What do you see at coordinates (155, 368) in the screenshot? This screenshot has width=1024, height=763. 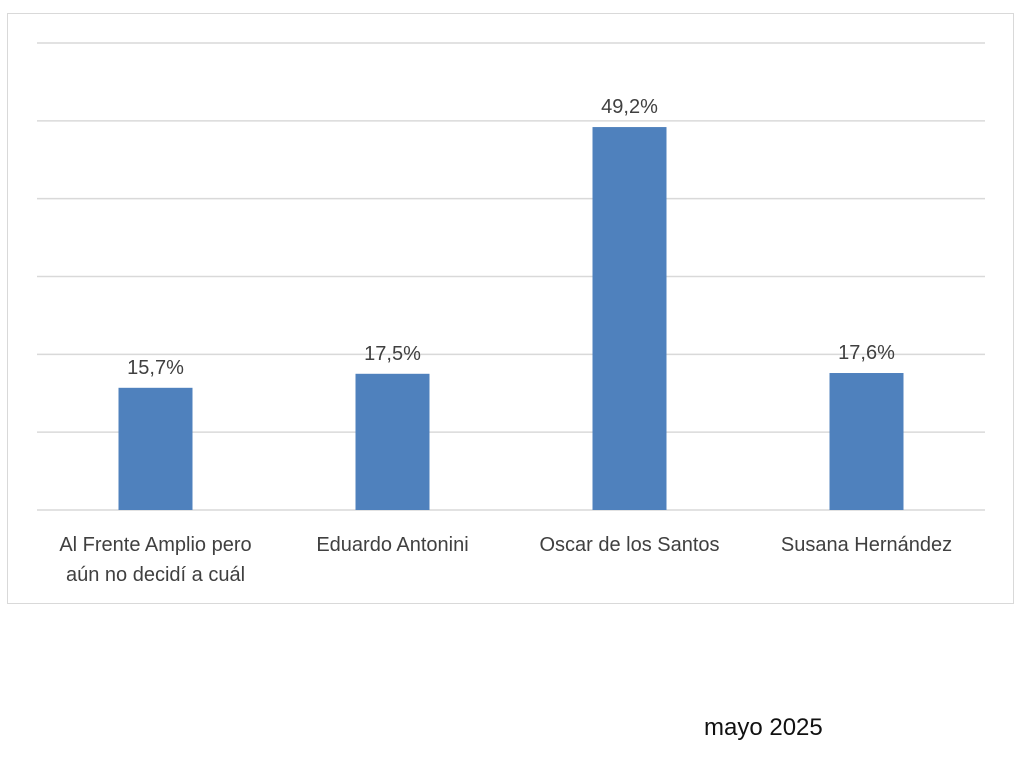 I see `data-label: 15,7%` at bounding box center [155, 368].